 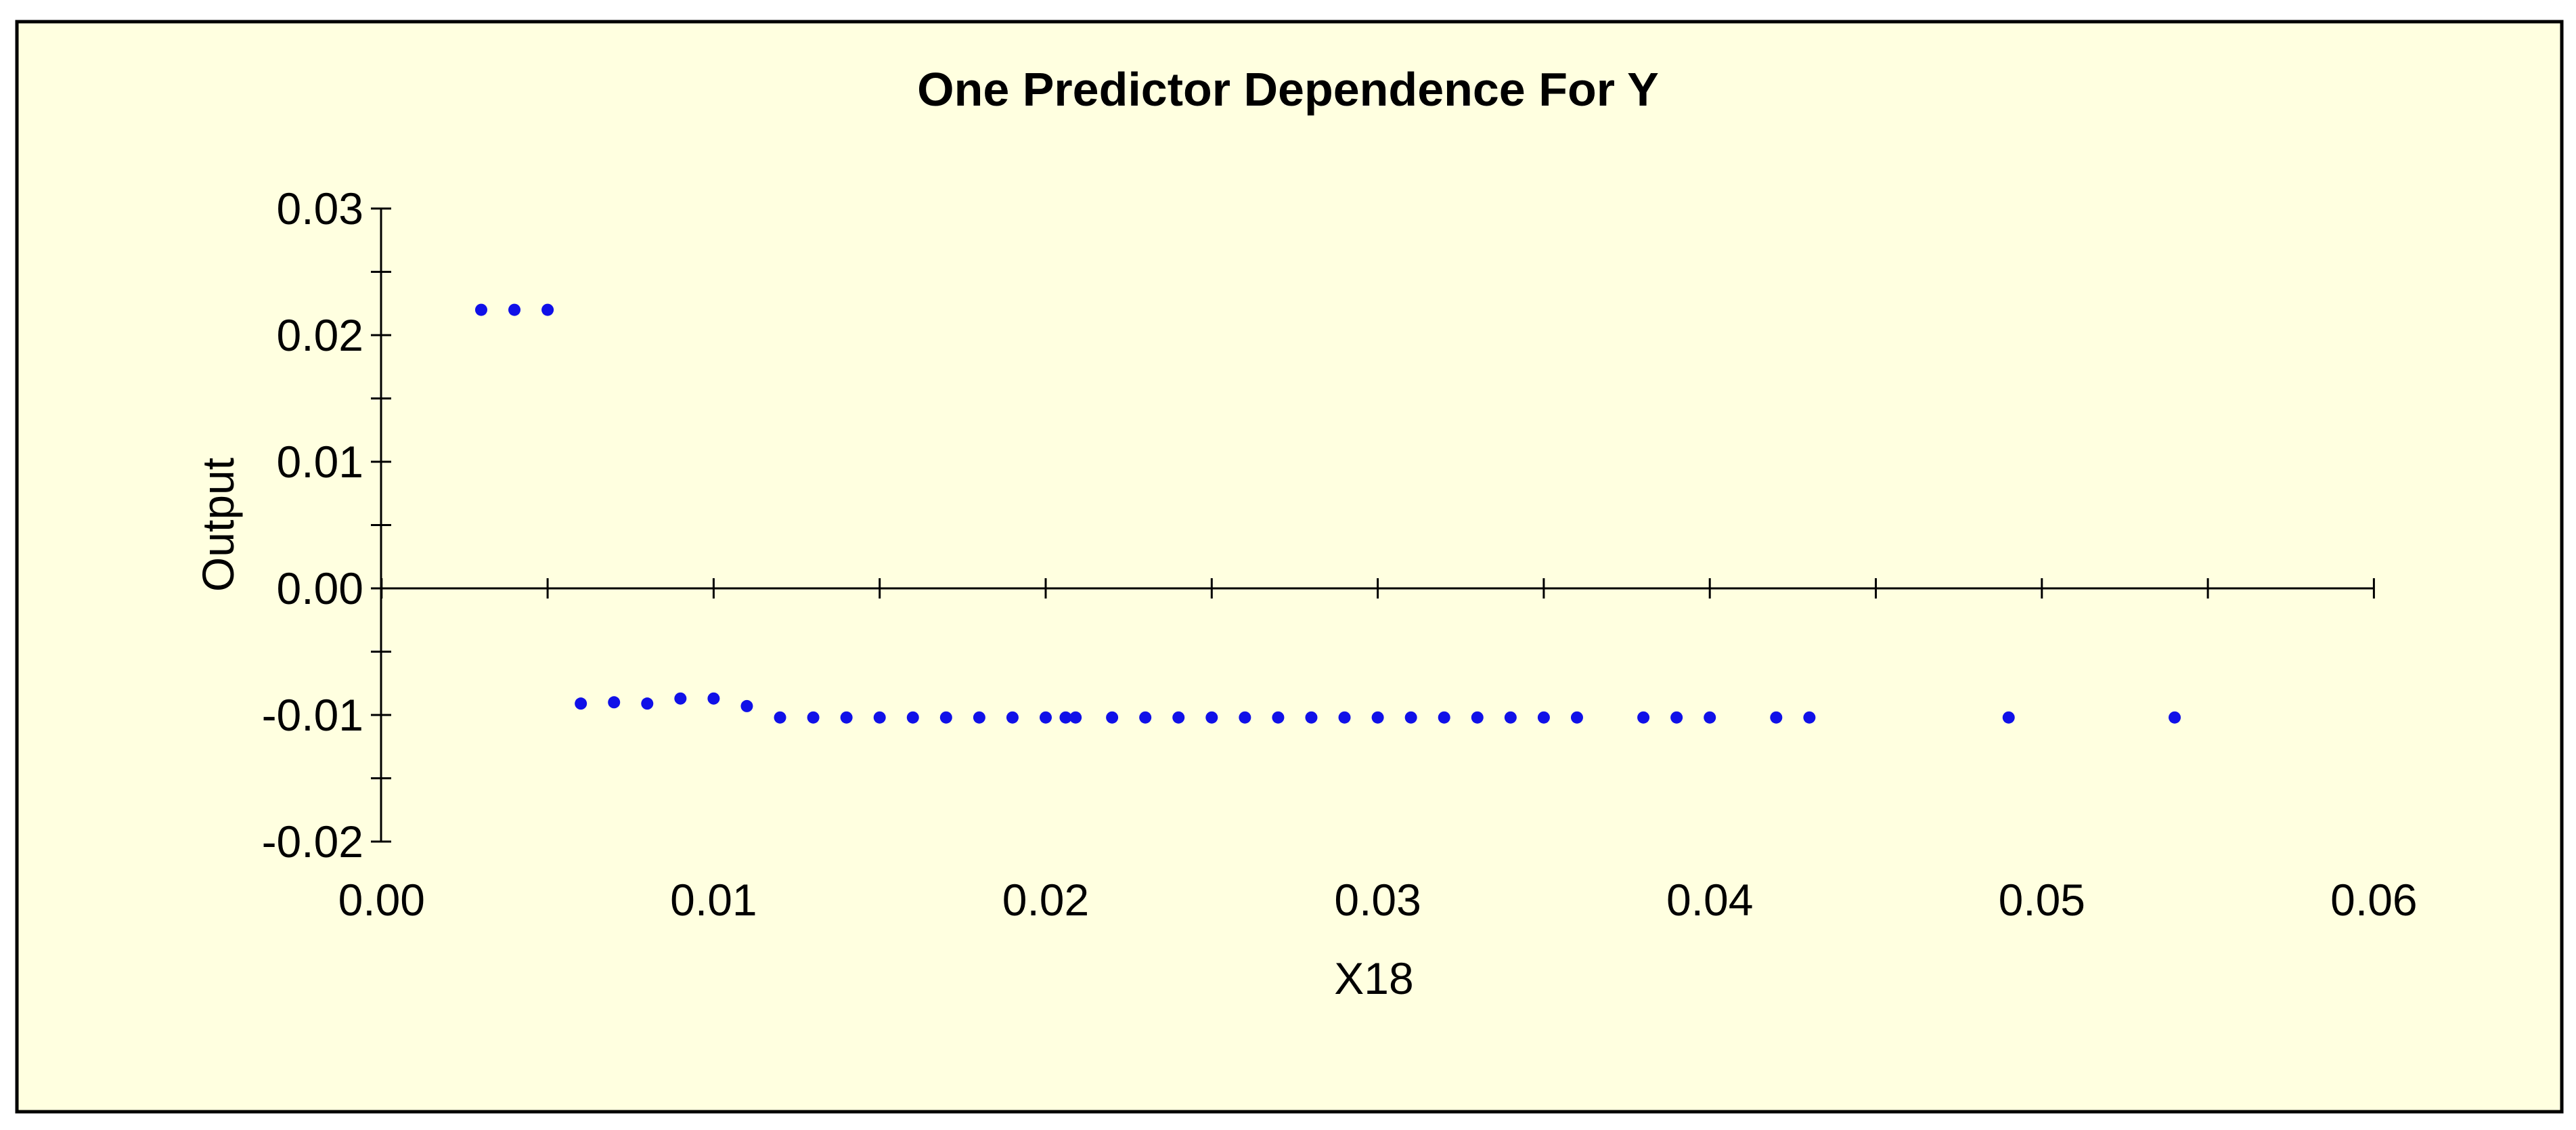 I want to click on x-axis-title: X18, so click(x=1373, y=978).